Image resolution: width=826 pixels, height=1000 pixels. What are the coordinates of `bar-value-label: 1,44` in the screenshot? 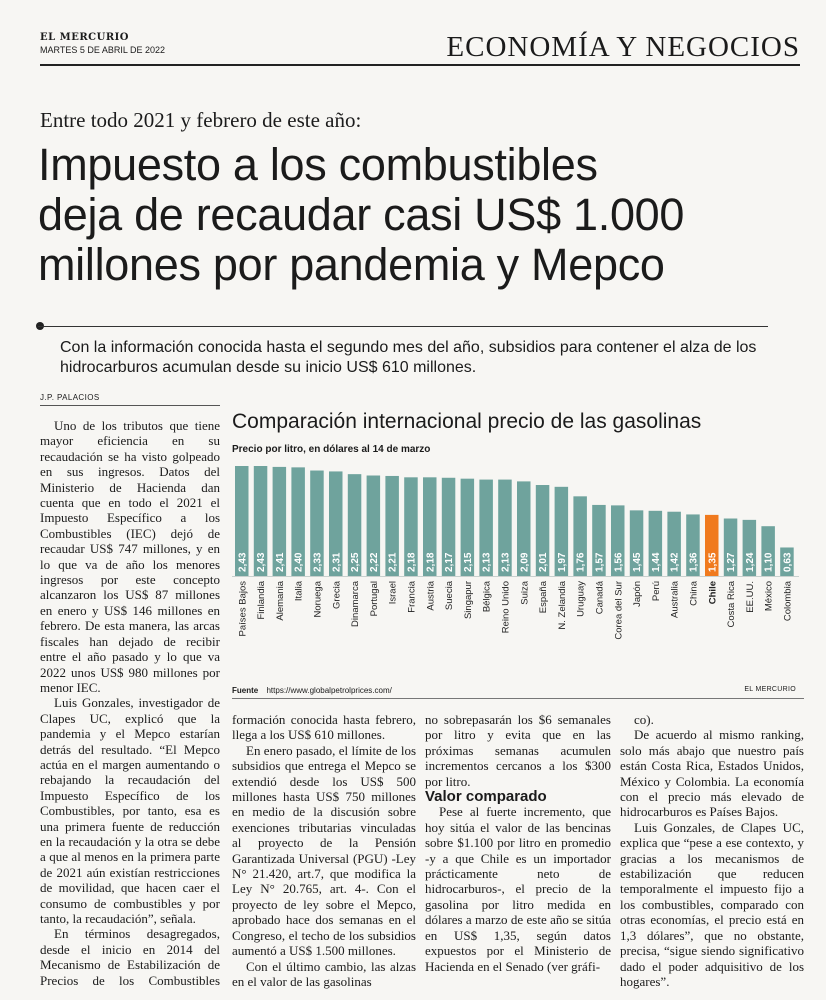 It's located at (656, 562).